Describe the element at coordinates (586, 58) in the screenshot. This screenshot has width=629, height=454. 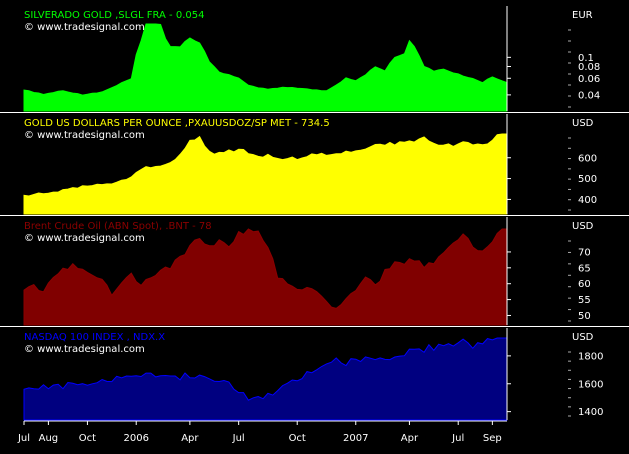
I see `silverado-y-tick-label: 0.1` at that location.